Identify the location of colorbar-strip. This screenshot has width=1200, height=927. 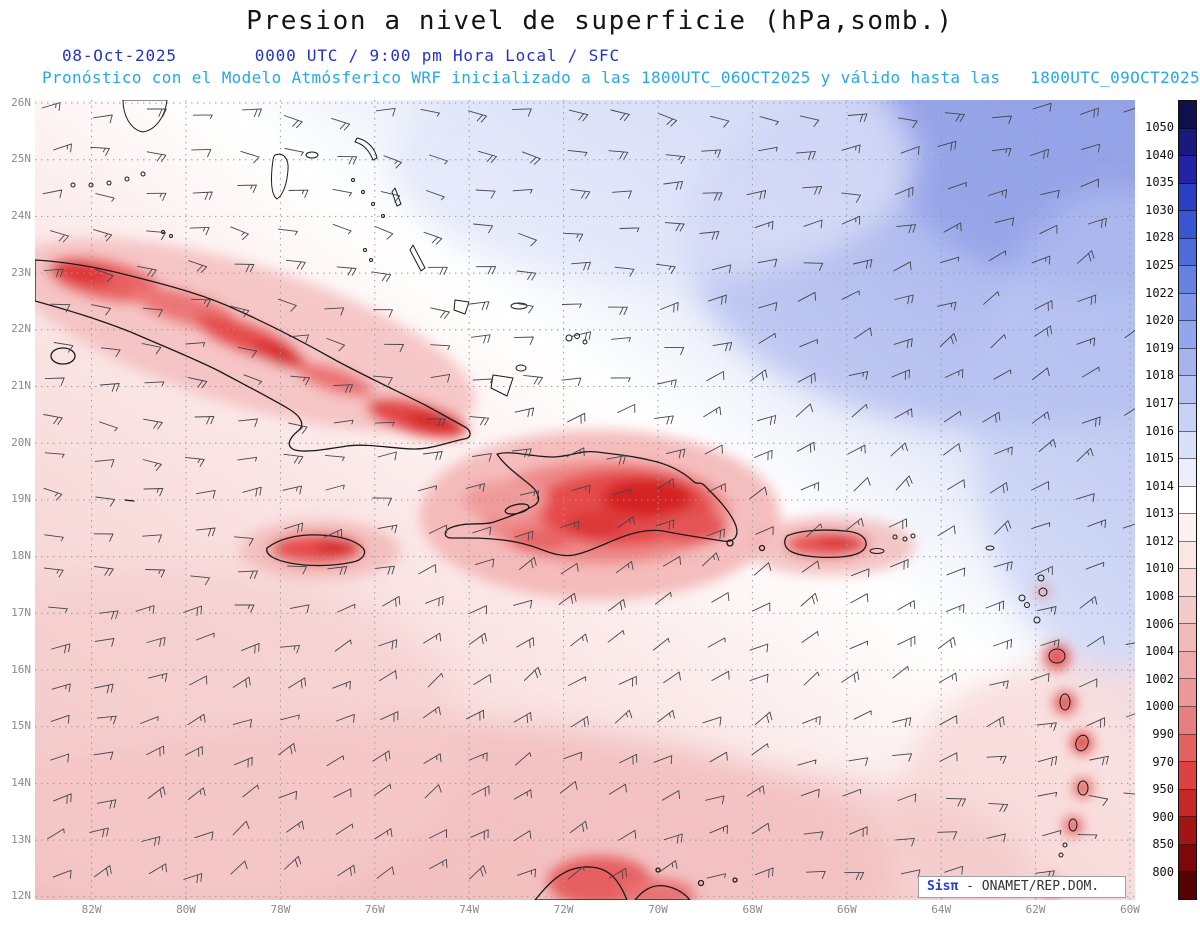
(1187, 500).